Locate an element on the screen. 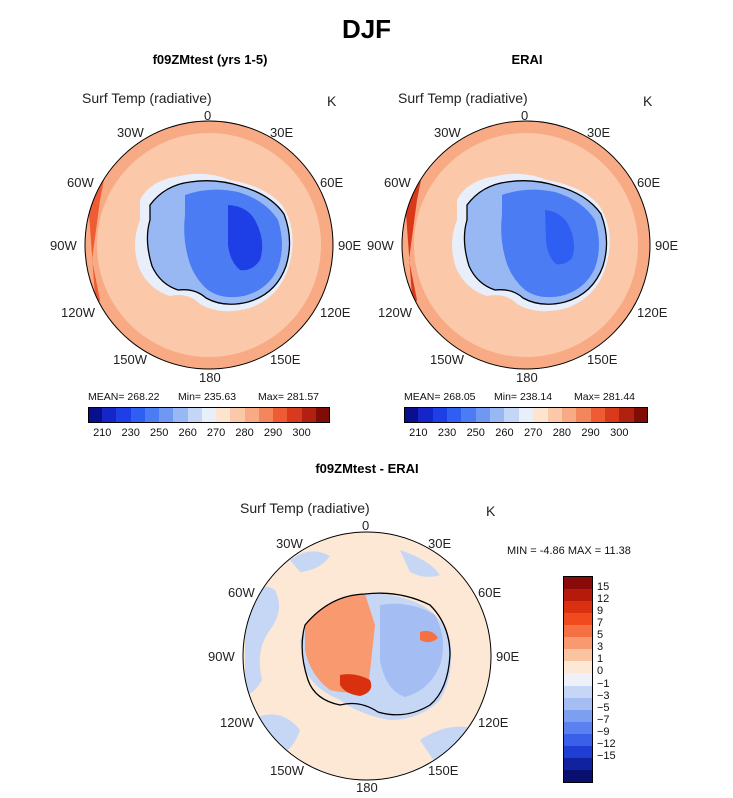 The width and height of the screenshot is (733, 798). panel2-colorbar-label: 260 is located at coordinates (504, 433).